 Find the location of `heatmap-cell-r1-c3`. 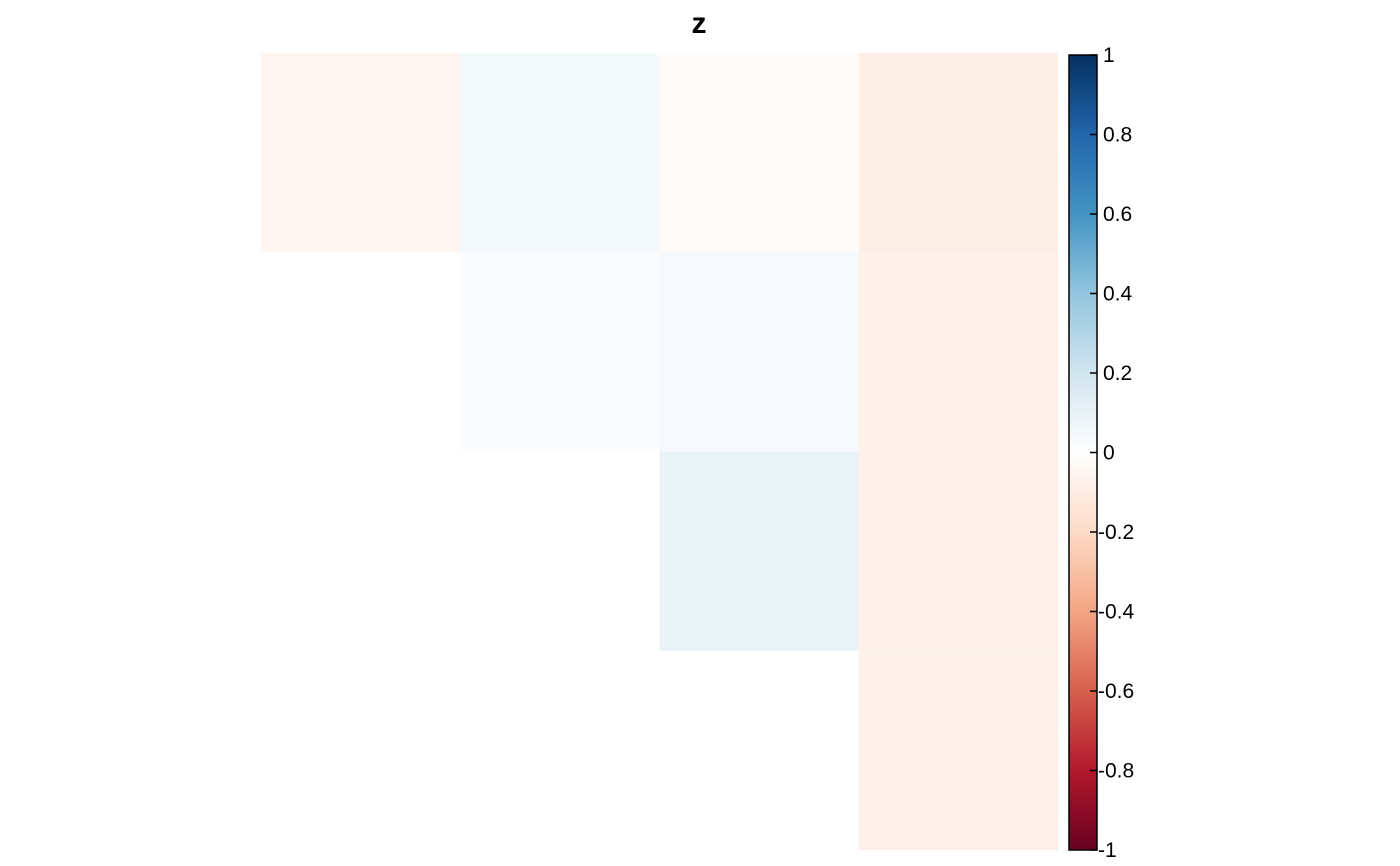

heatmap-cell-r1-c3 is located at coordinates (958, 352).